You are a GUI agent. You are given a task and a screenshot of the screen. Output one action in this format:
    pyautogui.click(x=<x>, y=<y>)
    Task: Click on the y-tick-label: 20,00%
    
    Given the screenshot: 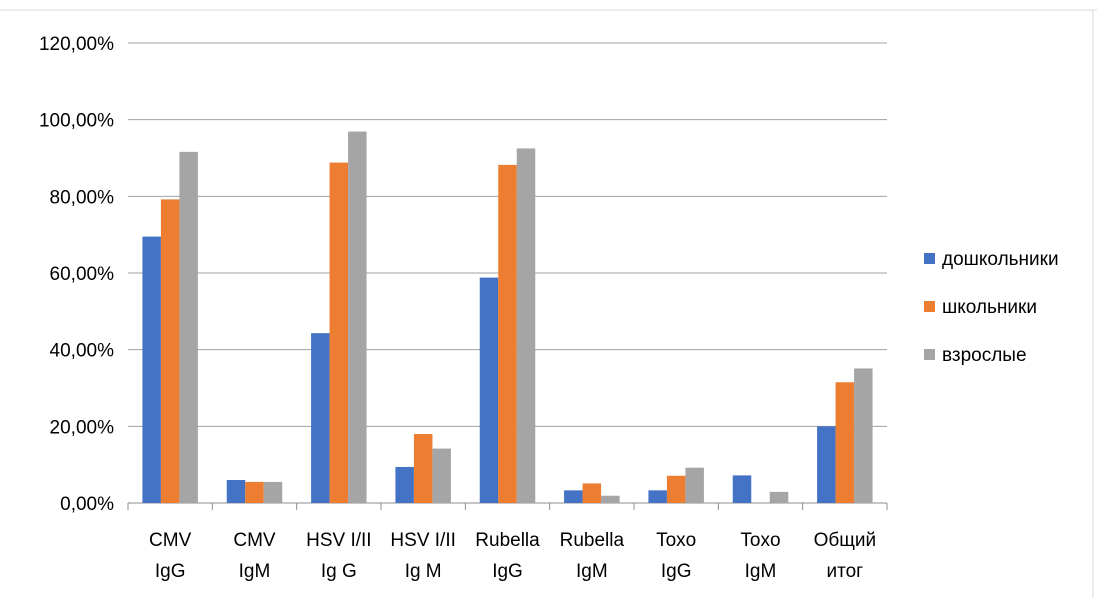 What is the action you would take?
    pyautogui.click(x=82, y=427)
    